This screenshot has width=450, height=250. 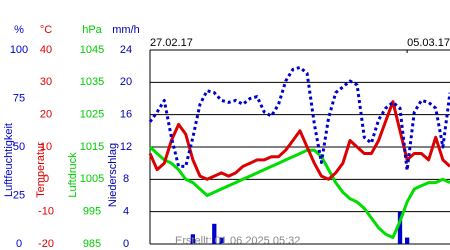 What do you see at coordinates (113, 175) in the screenshot?
I see `series-title: Niederschlag` at bounding box center [113, 175].